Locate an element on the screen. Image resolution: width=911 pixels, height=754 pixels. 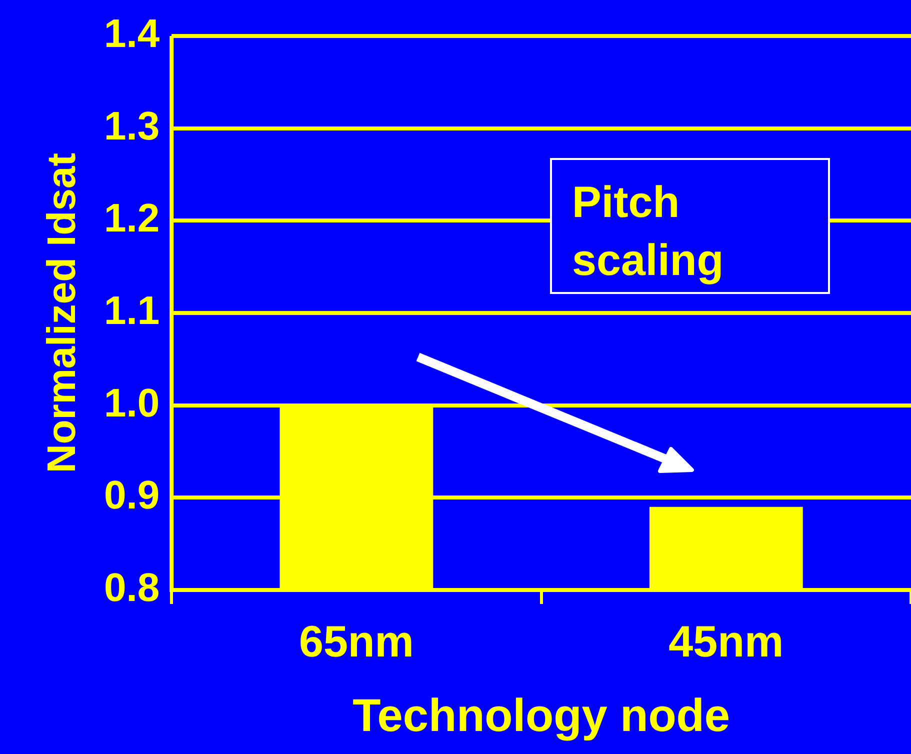
y-tick-label: 1.3 is located at coordinates (132, 126).